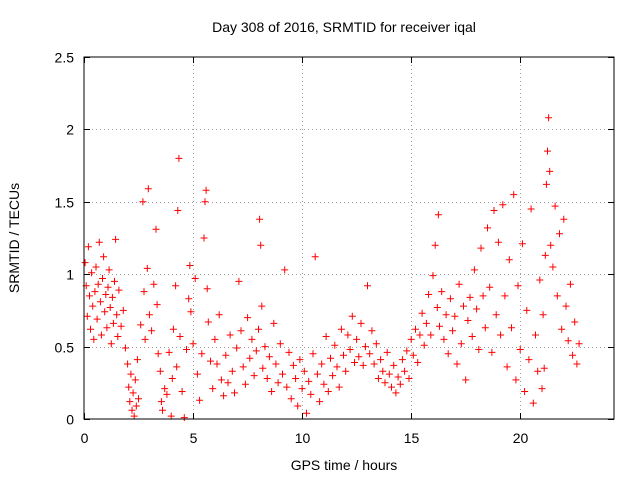  What do you see at coordinates (70, 130) in the screenshot?
I see `y-tick-label: 2` at bounding box center [70, 130].